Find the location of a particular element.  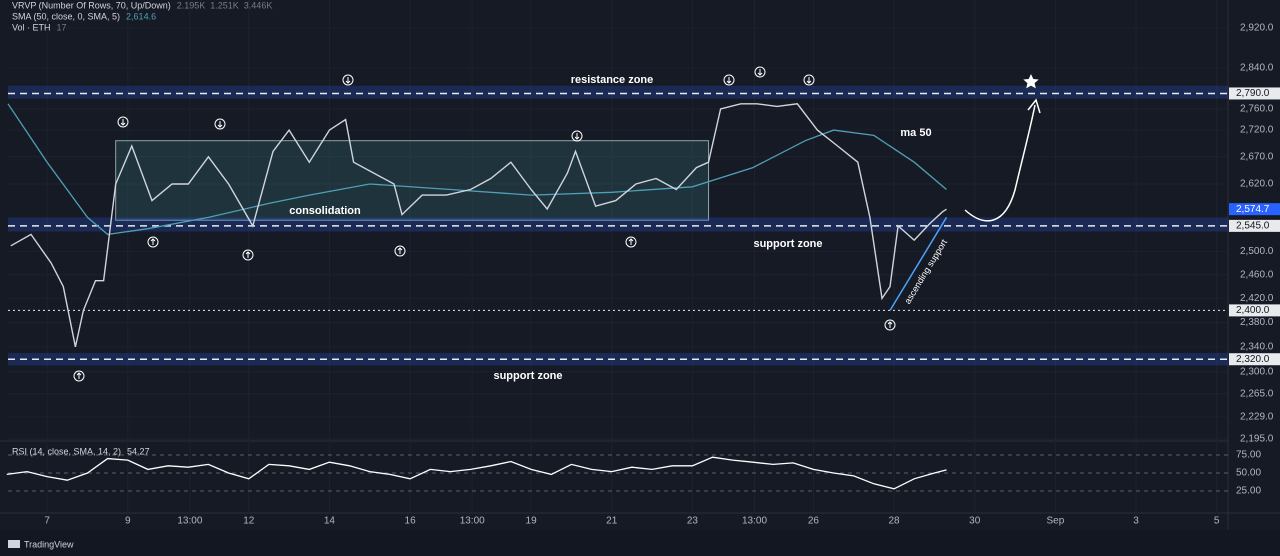

level-label: 2,790.0 is located at coordinates (1253, 93).